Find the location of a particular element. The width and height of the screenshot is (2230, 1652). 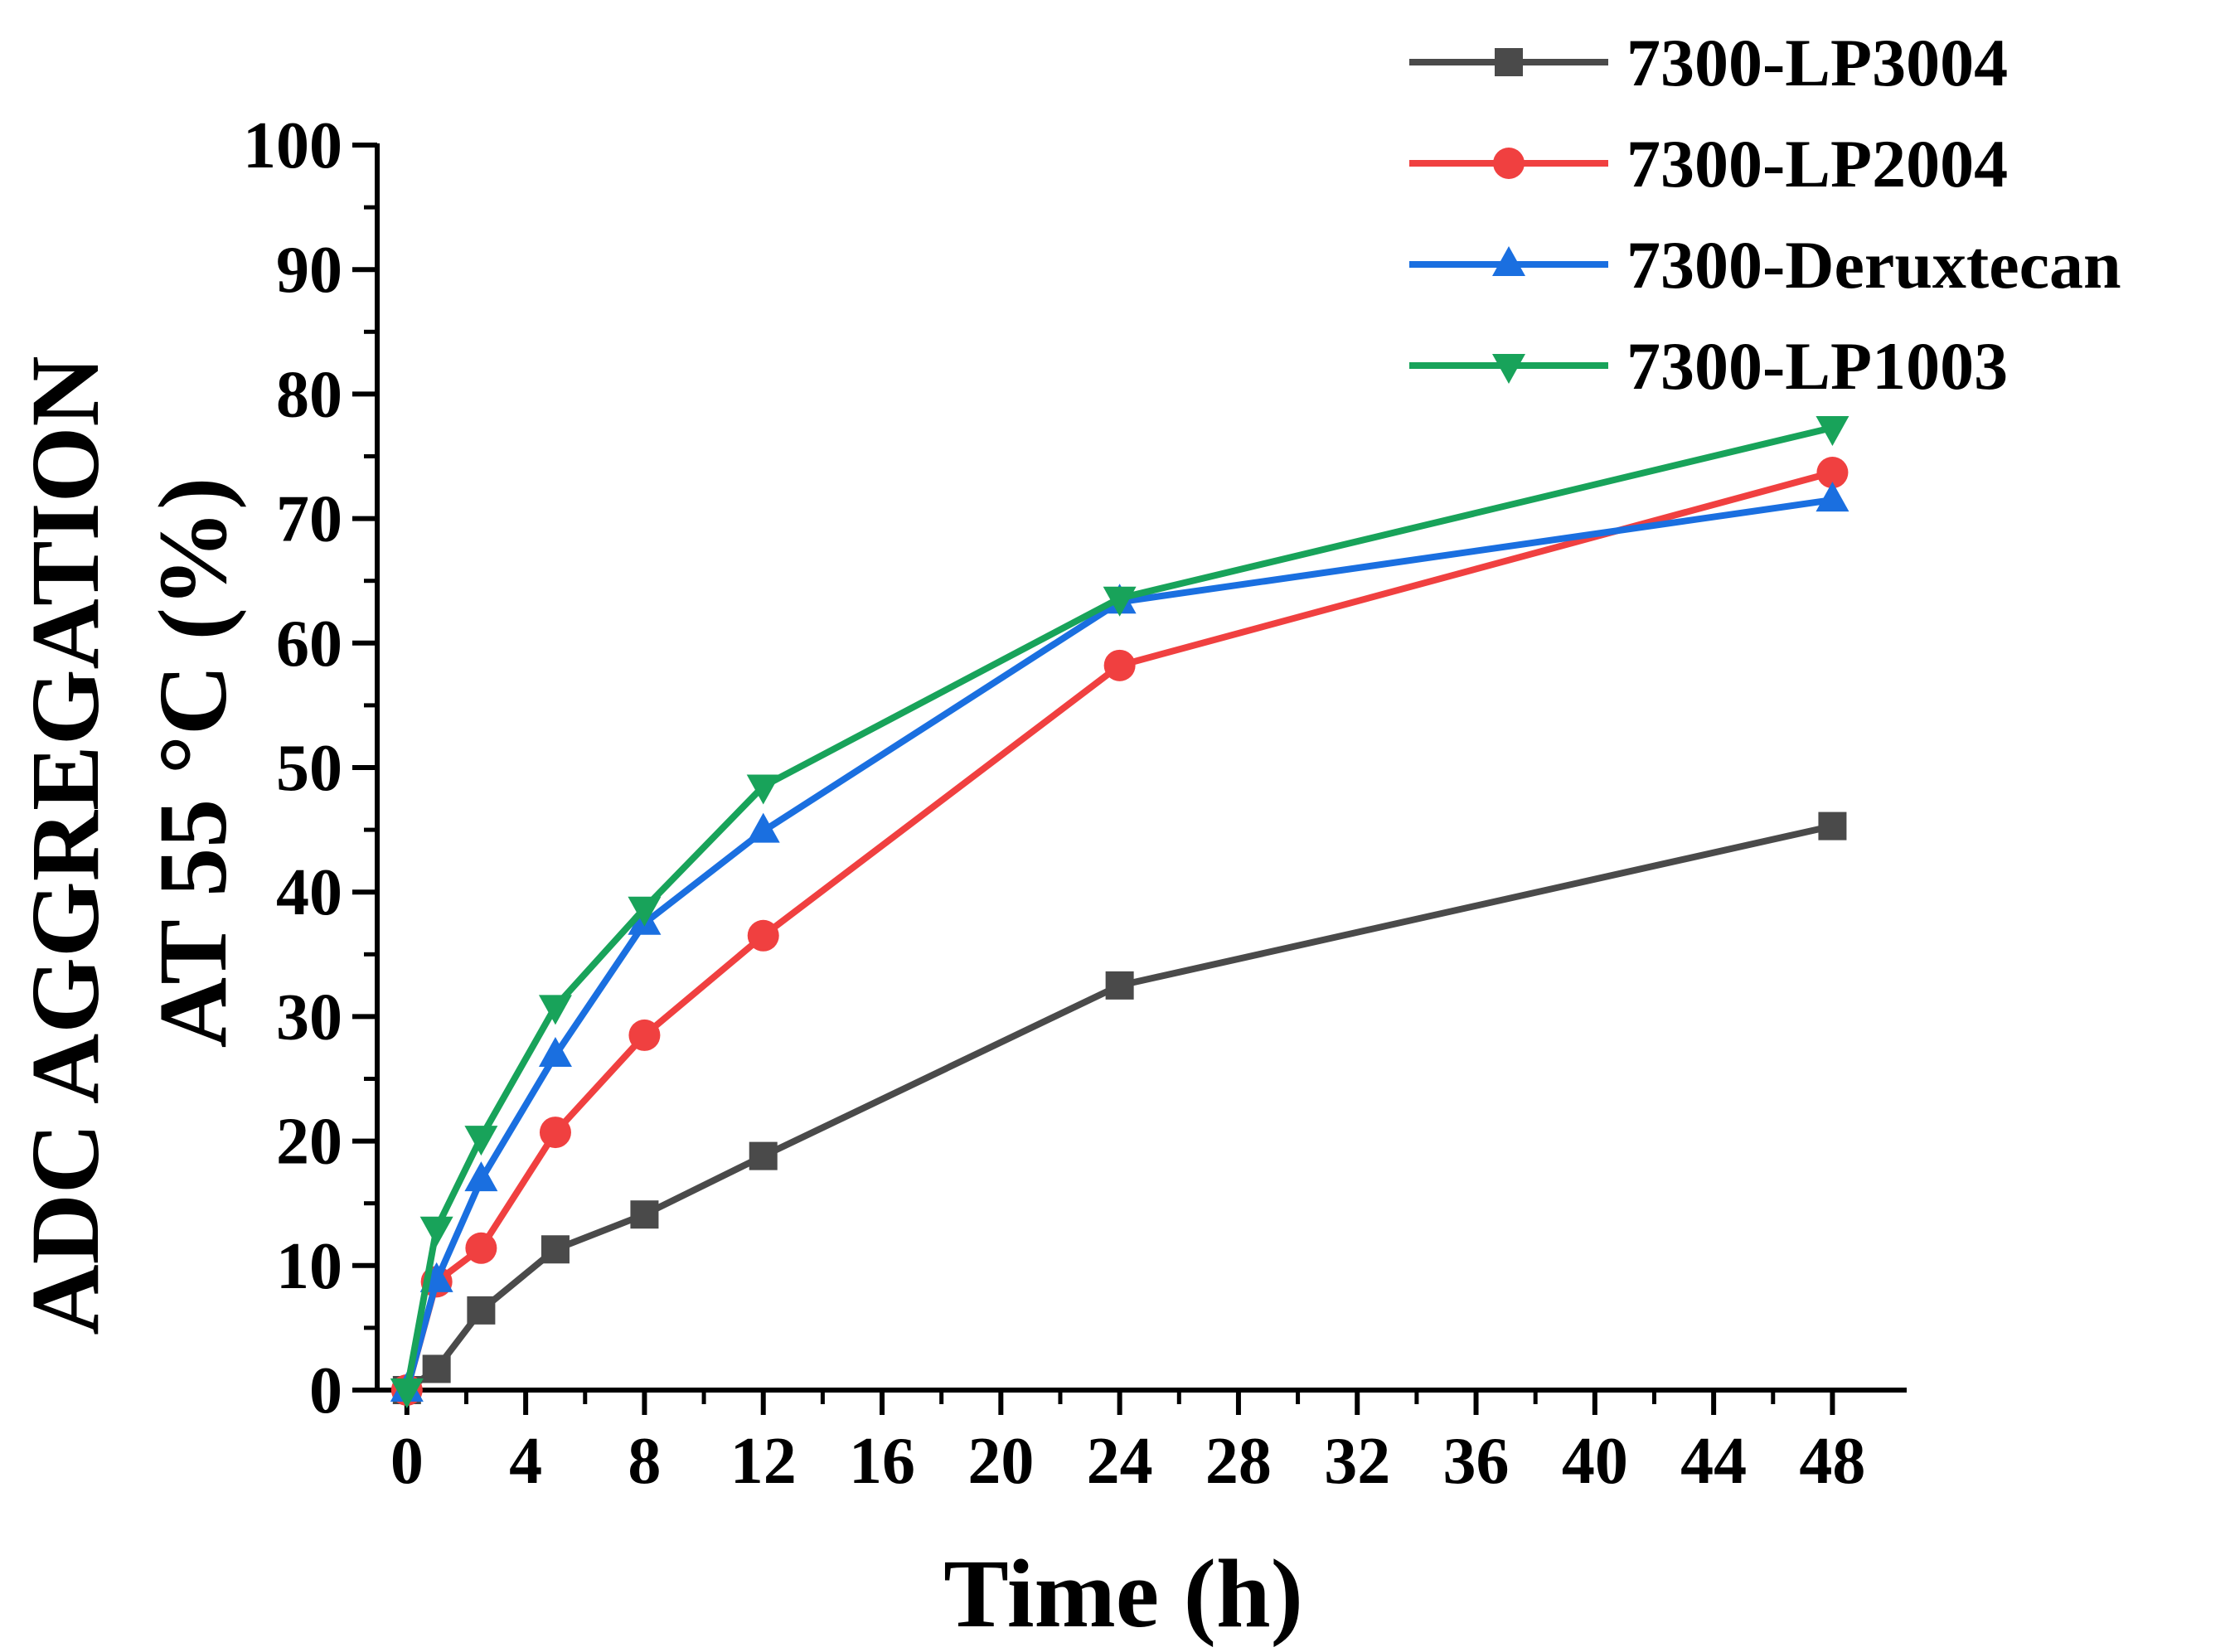

x-tick-label: 44 is located at coordinates (1713, 1461).